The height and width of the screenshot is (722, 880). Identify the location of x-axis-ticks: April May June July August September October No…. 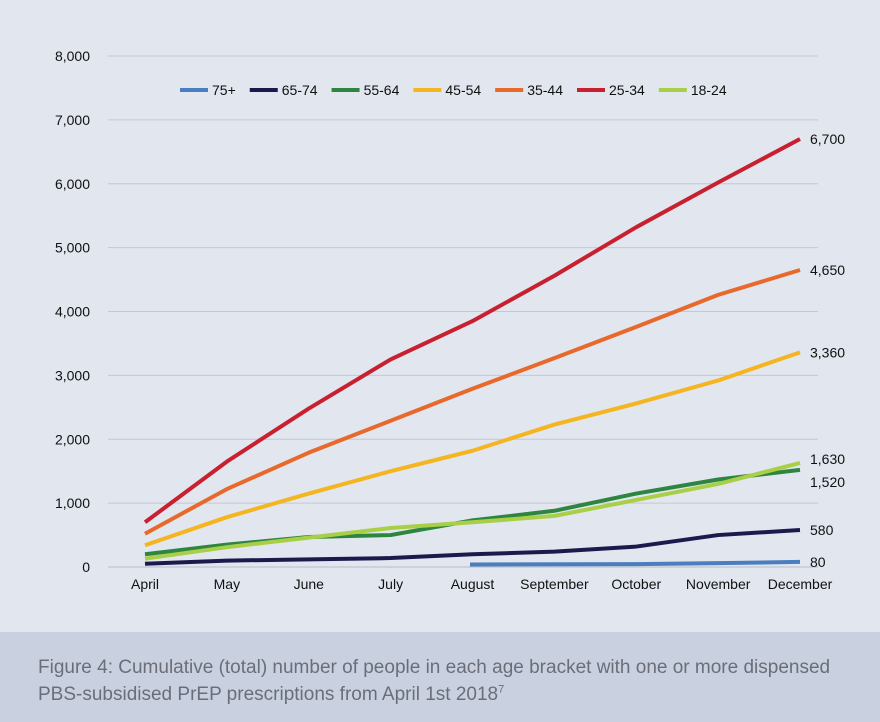
(482, 584).